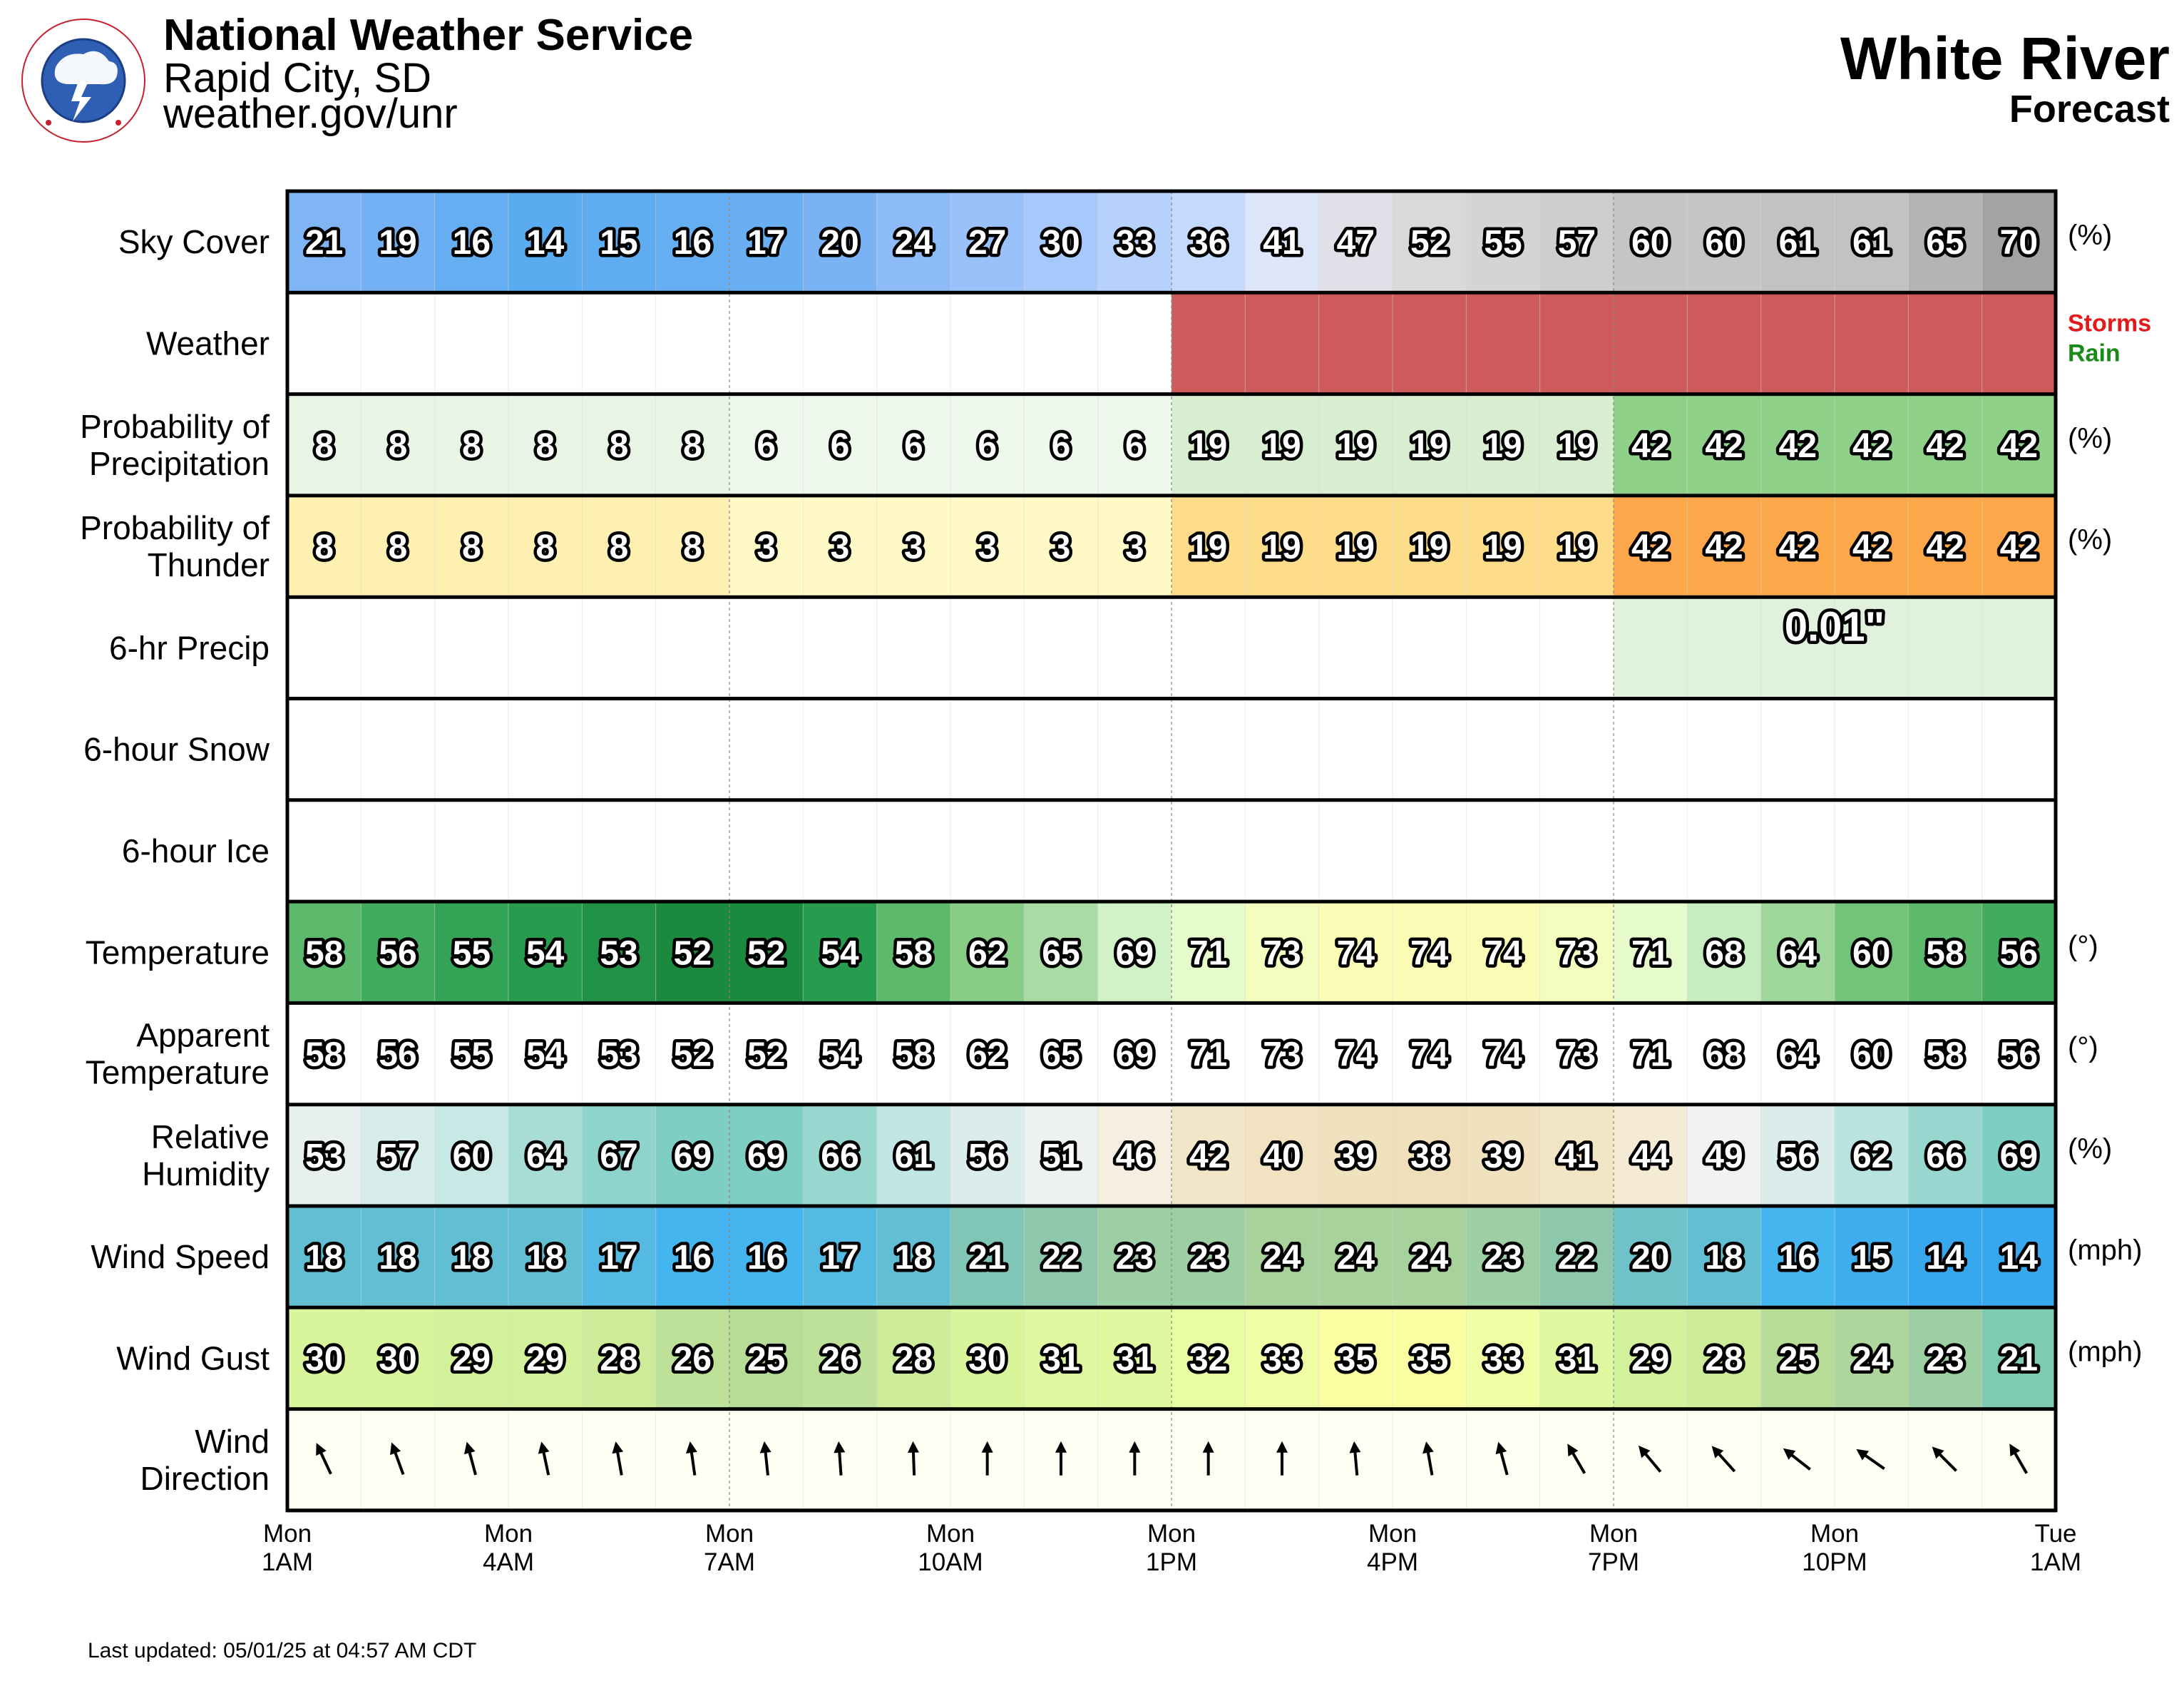 The width and height of the screenshot is (2184, 1681). I want to click on value-pop: 42, so click(2019, 446).